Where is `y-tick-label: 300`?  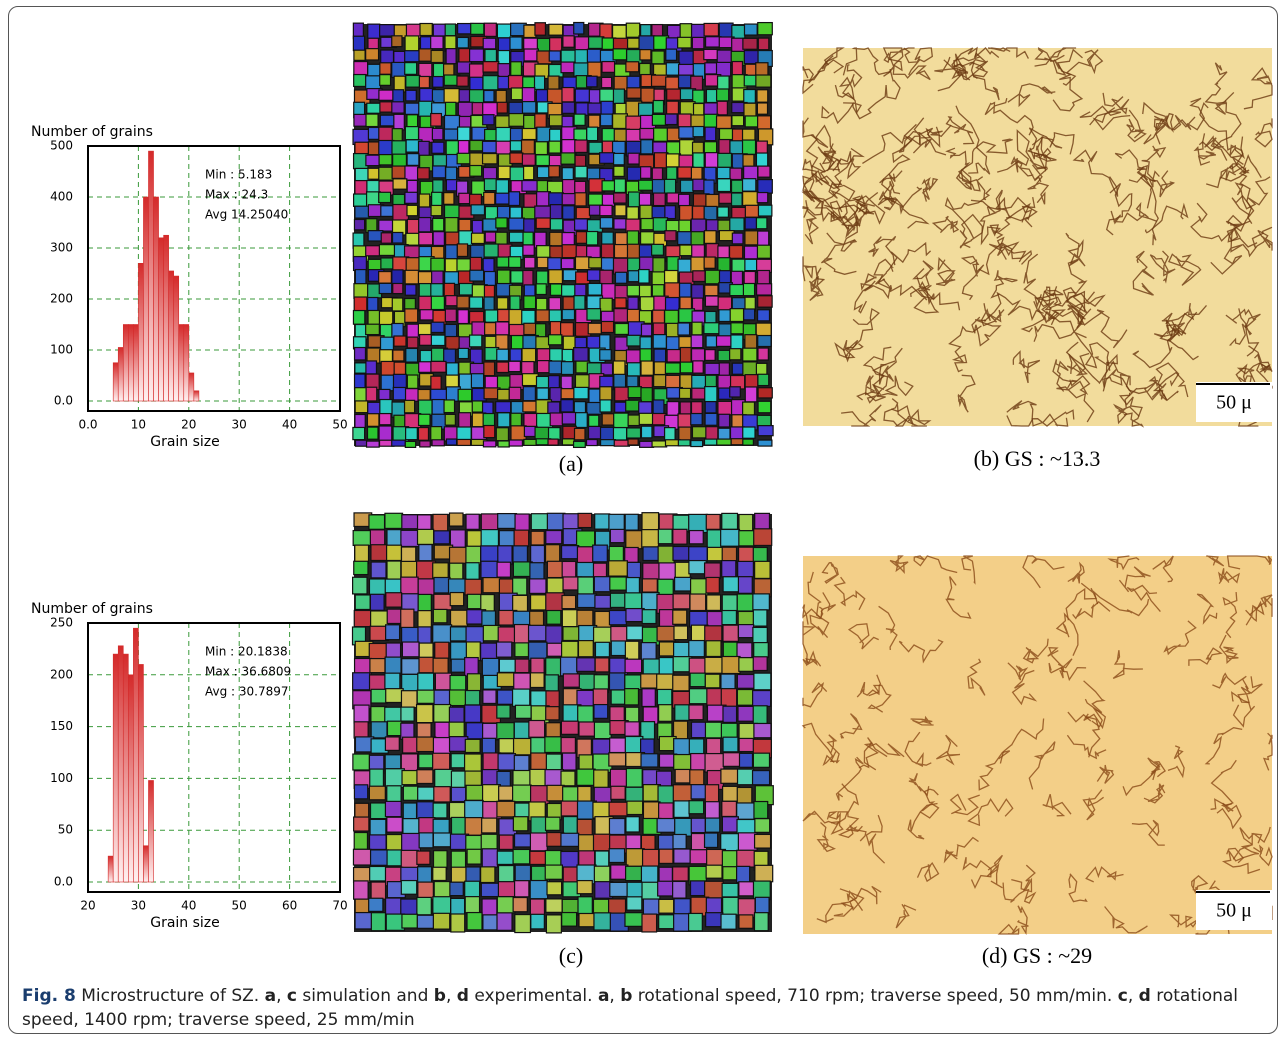
y-tick-label: 300 is located at coordinates (61, 248).